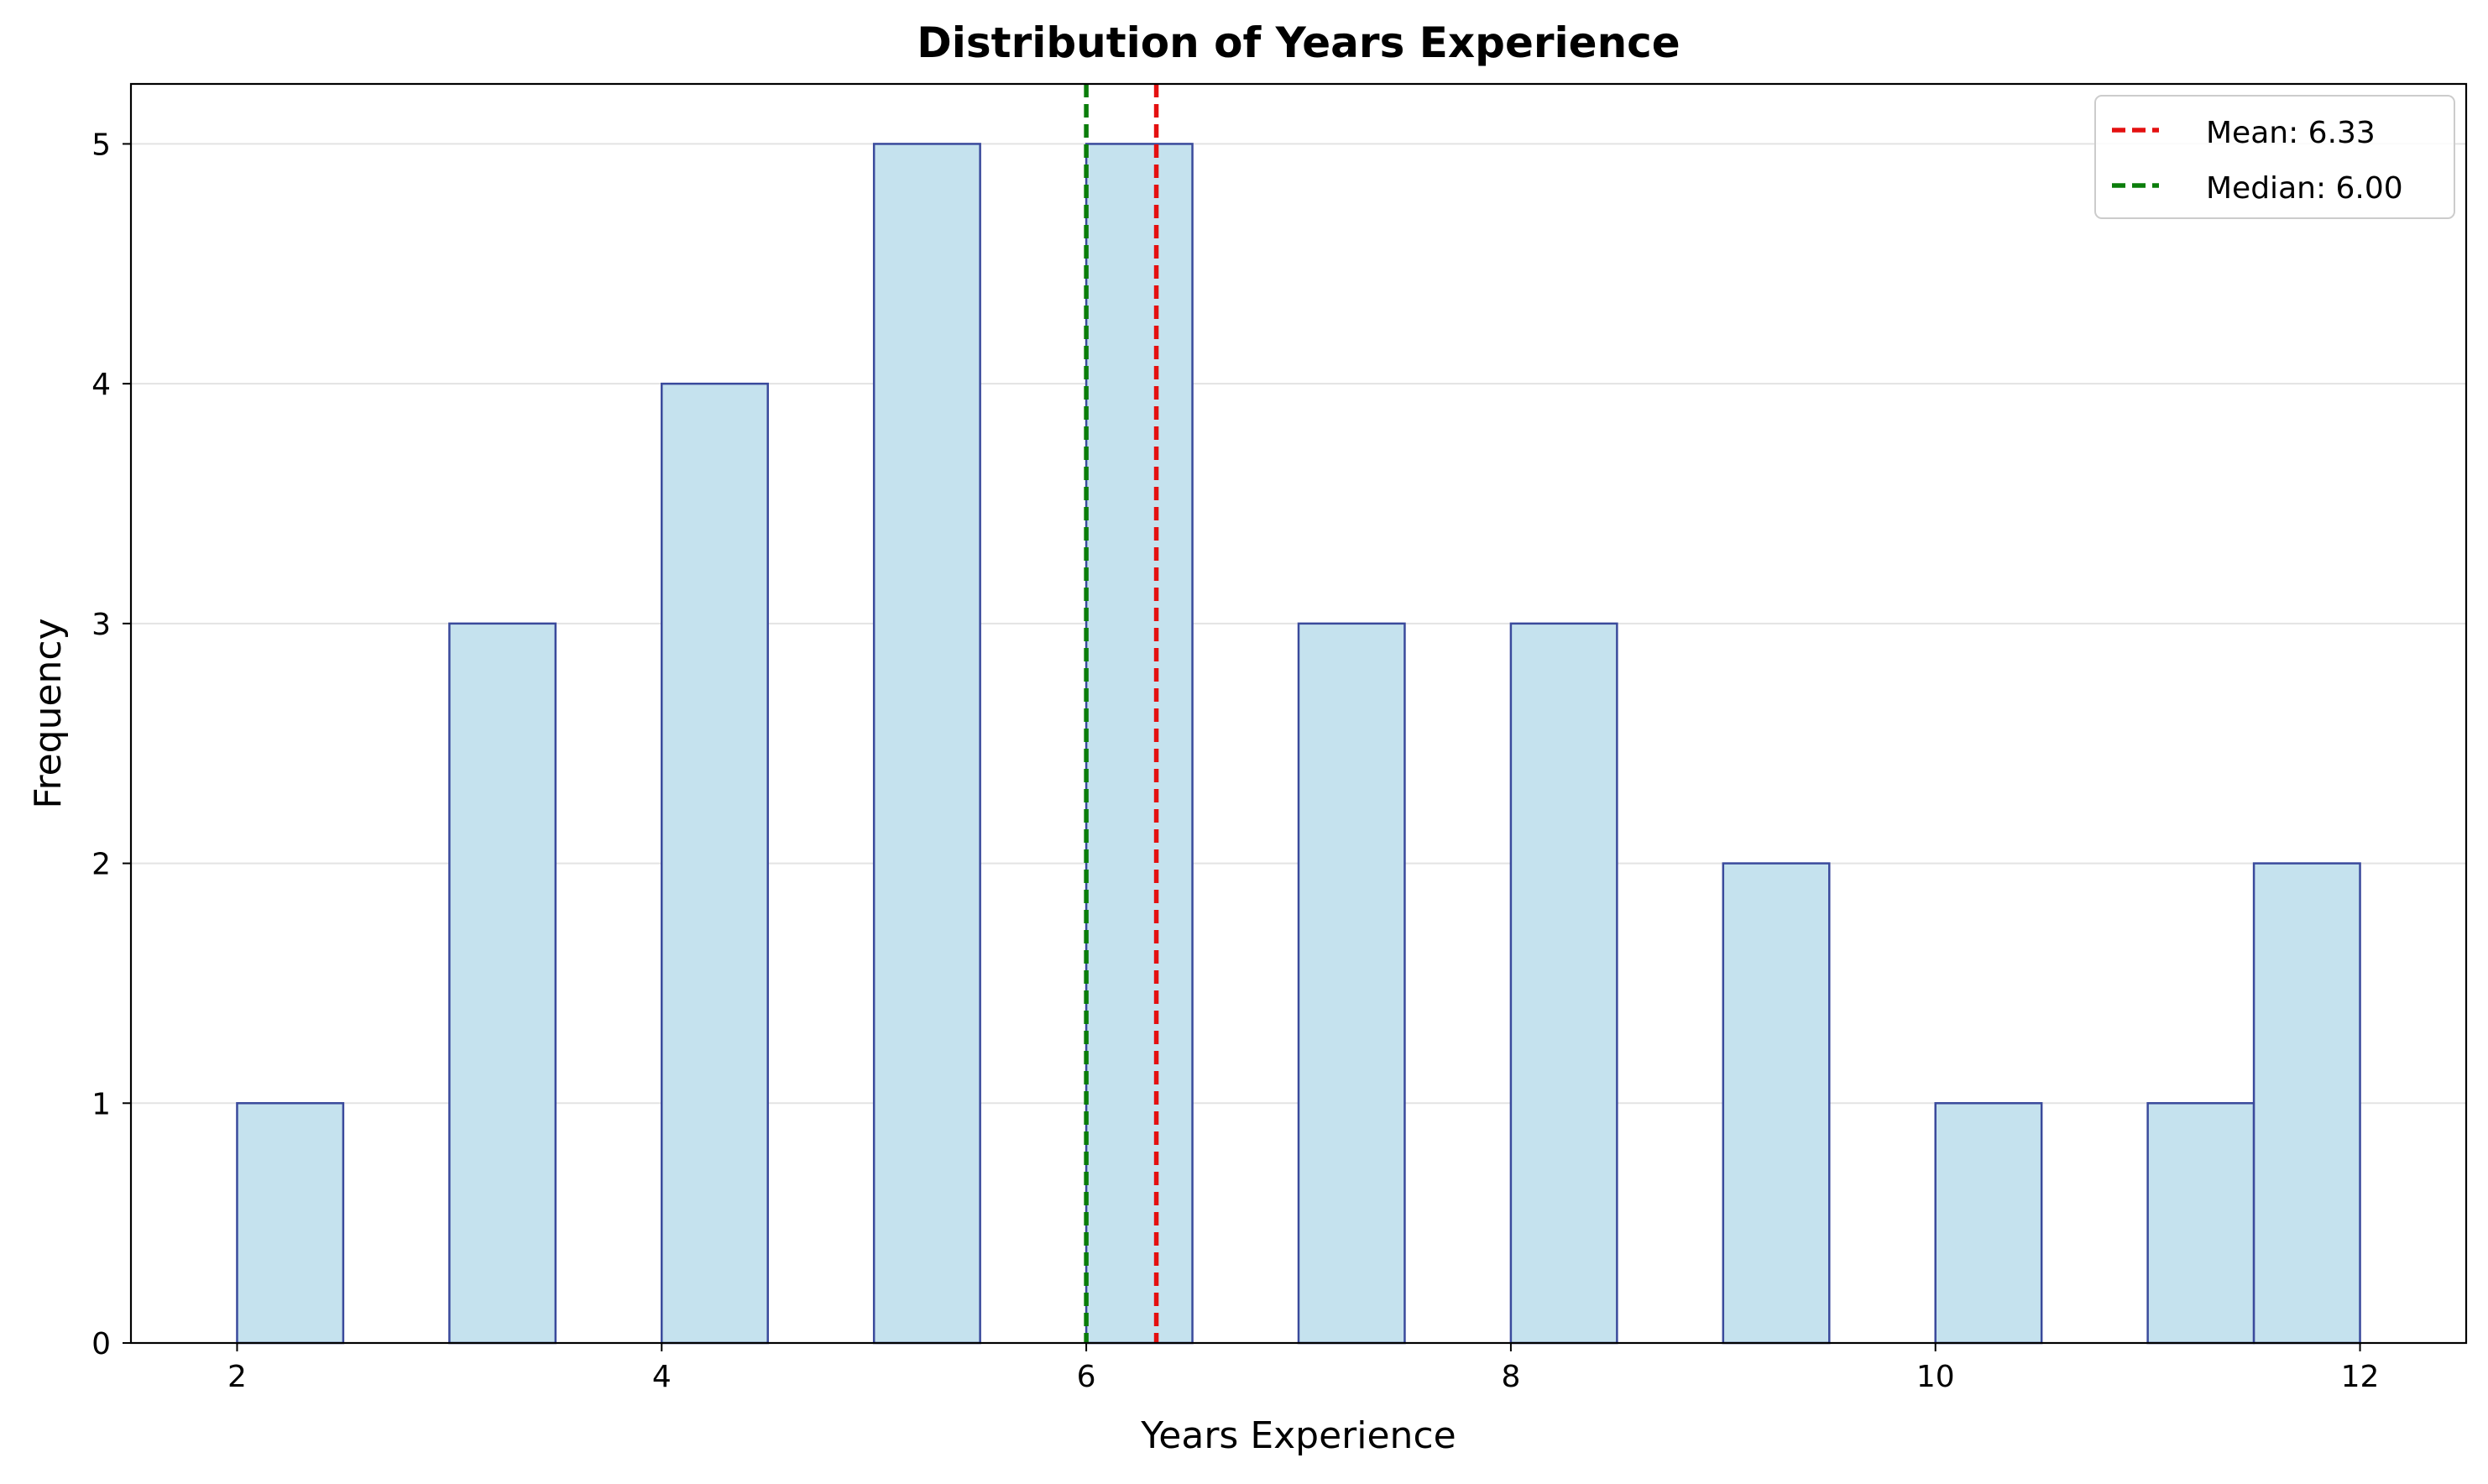 The image size is (2488, 1484). What do you see at coordinates (2291, 133) in the screenshot?
I see `legend-mean-label: Mean: 6.33` at bounding box center [2291, 133].